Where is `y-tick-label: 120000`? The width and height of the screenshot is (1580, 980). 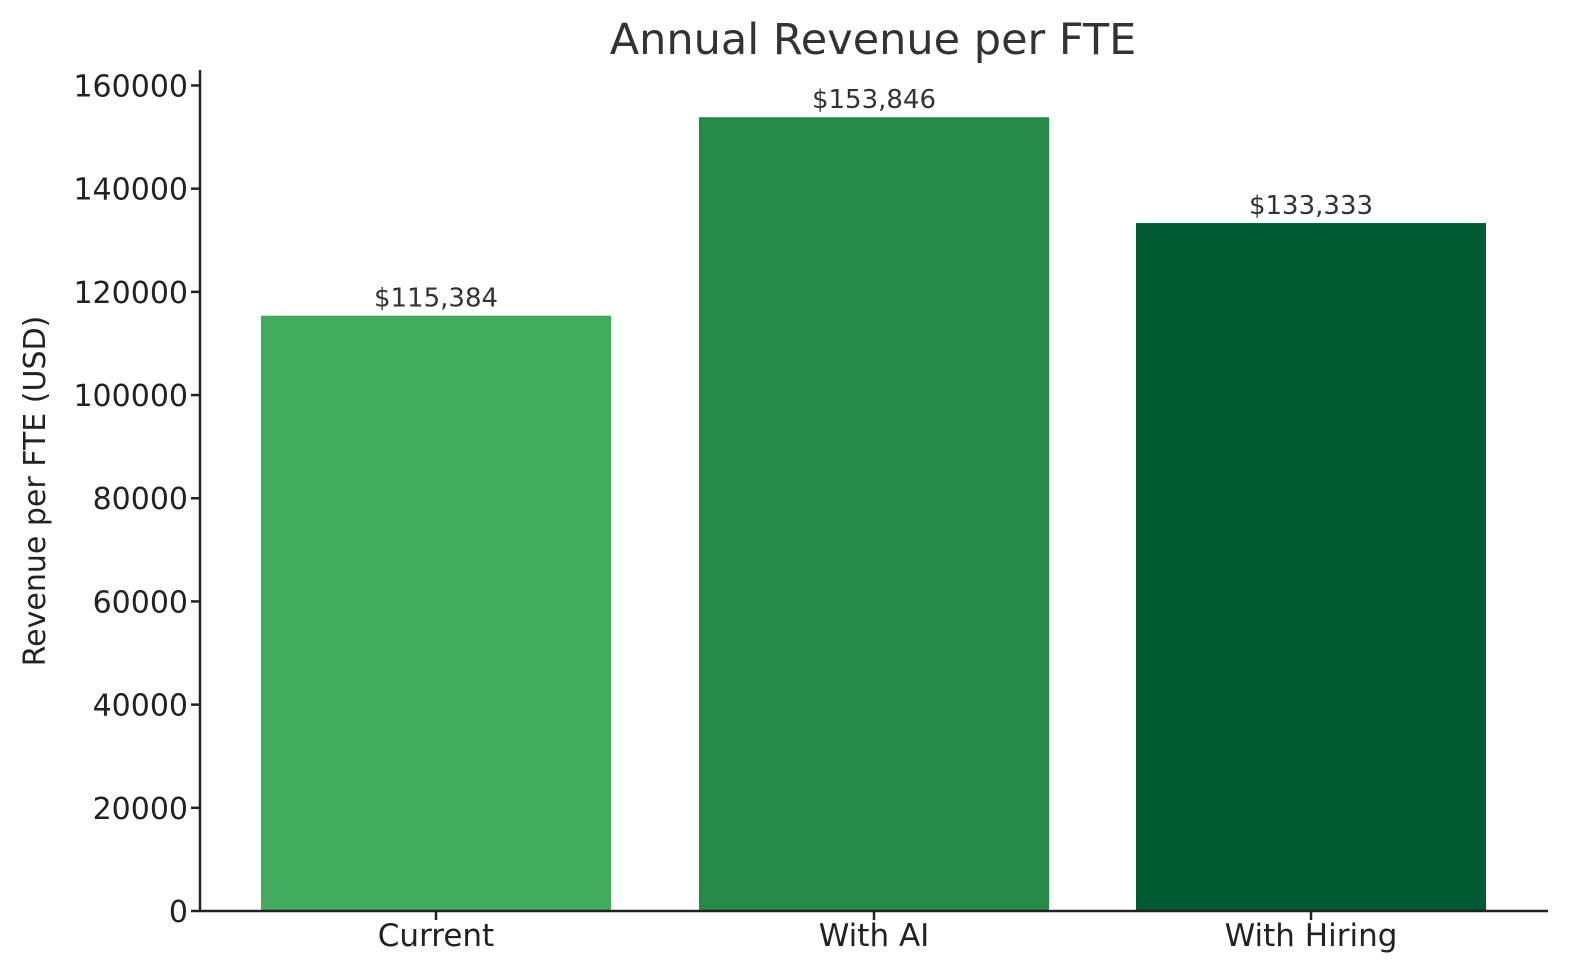 y-tick-label: 120000 is located at coordinates (130, 293).